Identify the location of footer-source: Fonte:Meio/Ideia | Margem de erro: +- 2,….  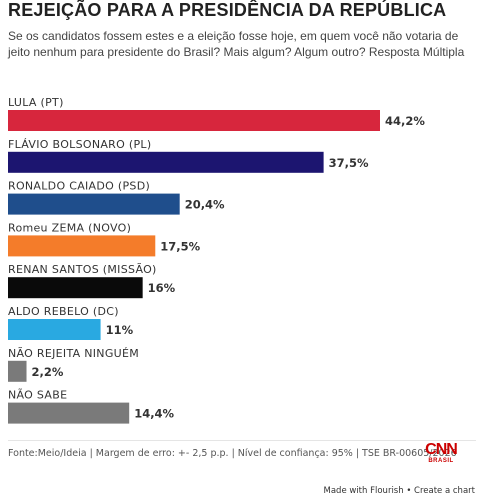
(232, 453).